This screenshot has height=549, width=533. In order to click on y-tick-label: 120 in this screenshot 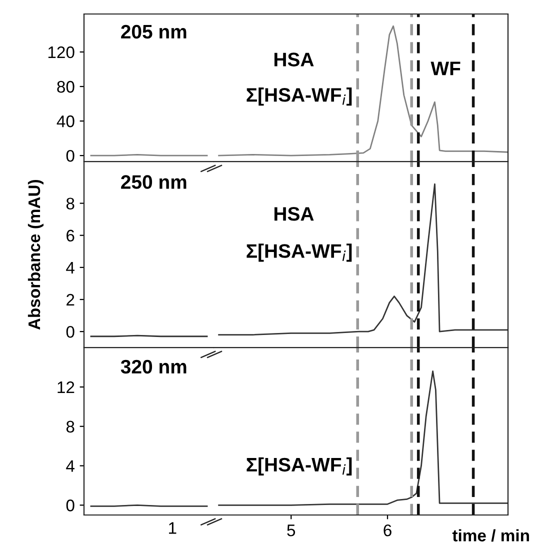, I will do `click(61, 52)`.